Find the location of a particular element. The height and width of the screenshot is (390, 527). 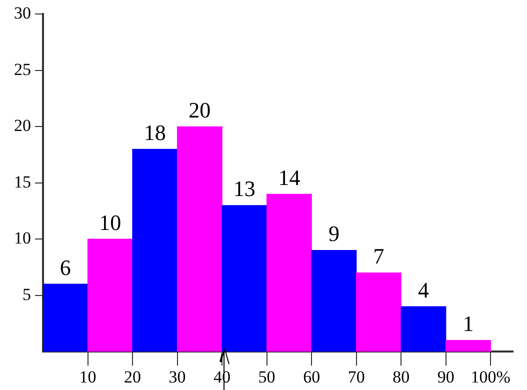

data-label: 7 is located at coordinates (378, 256).